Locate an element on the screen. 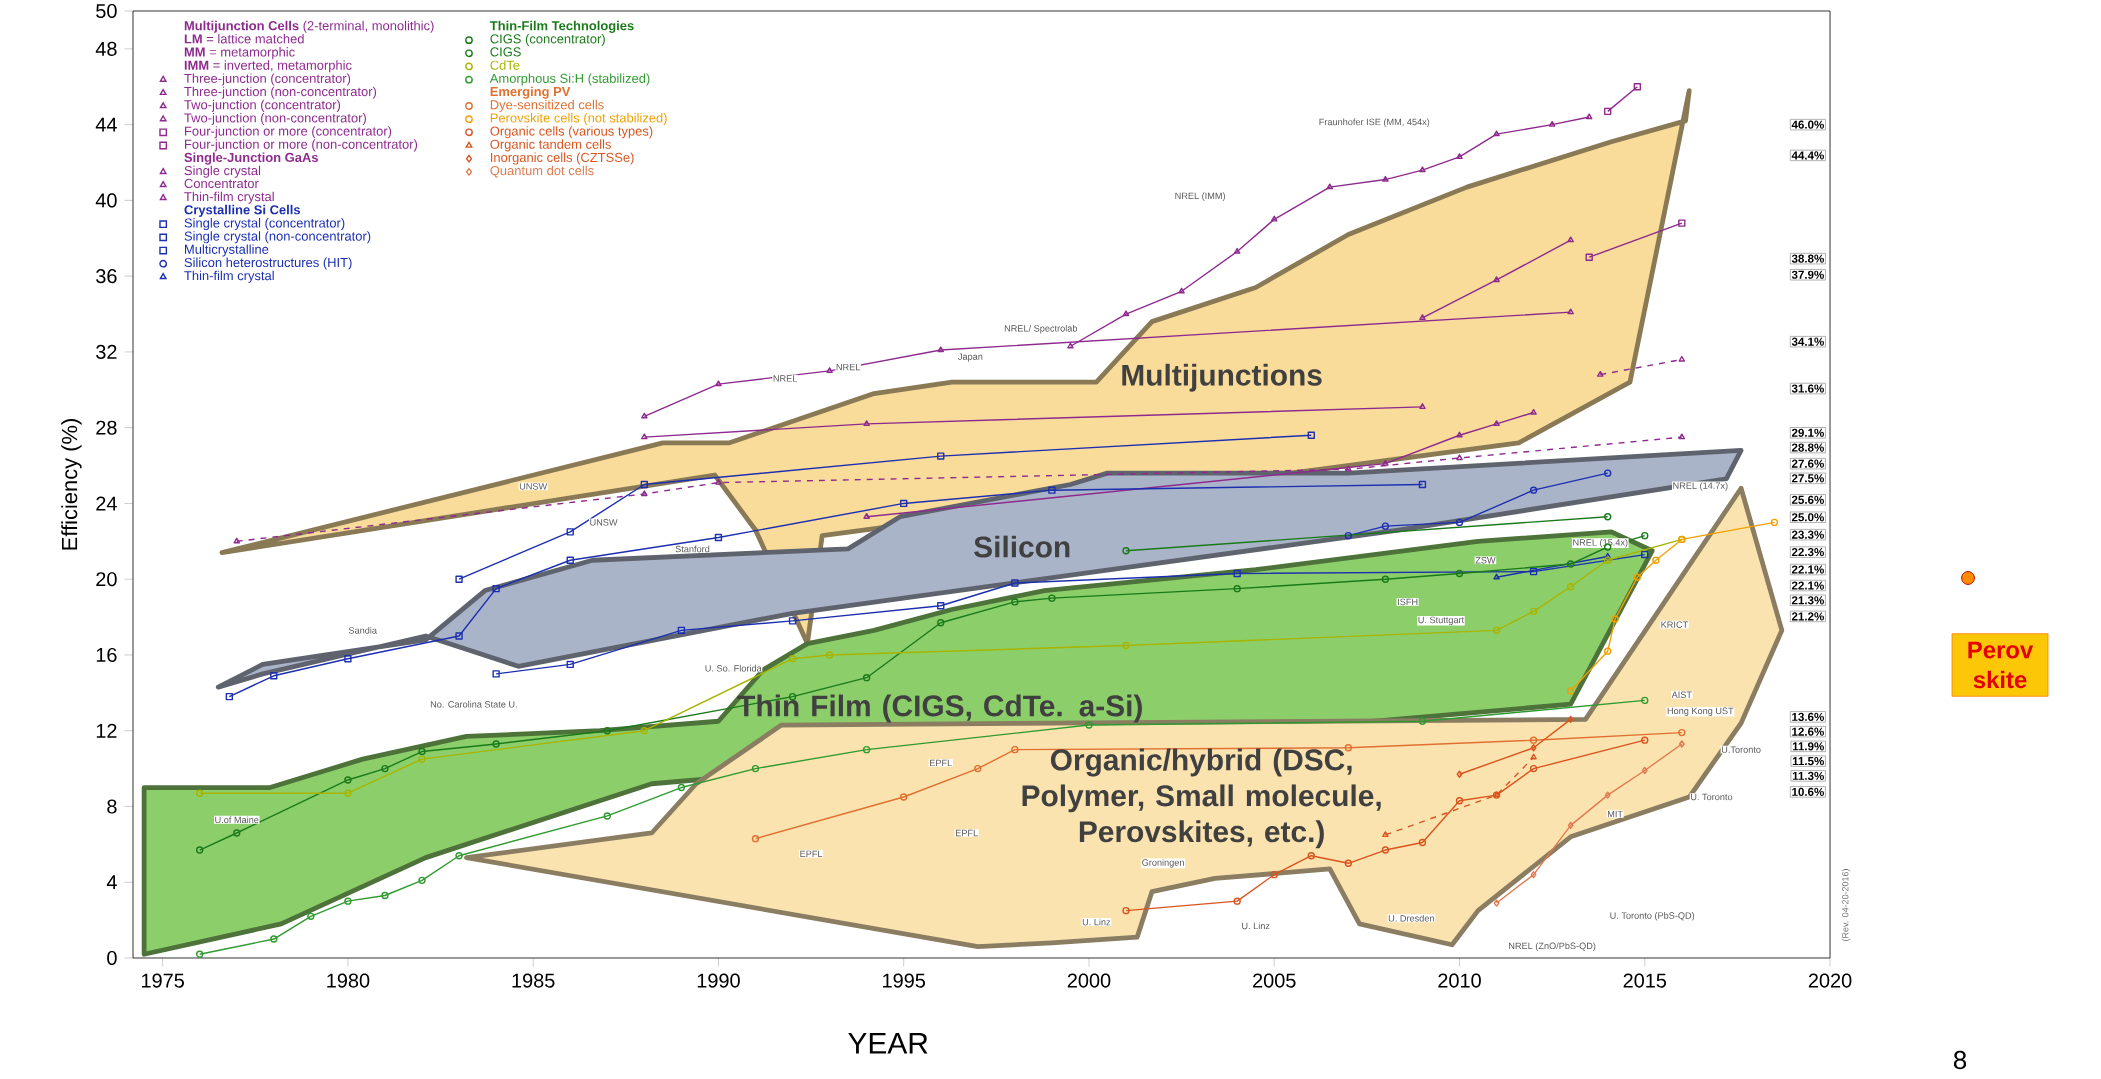 This screenshot has width=2101, height=1079. annotation: Japan is located at coordinates (970, 357).